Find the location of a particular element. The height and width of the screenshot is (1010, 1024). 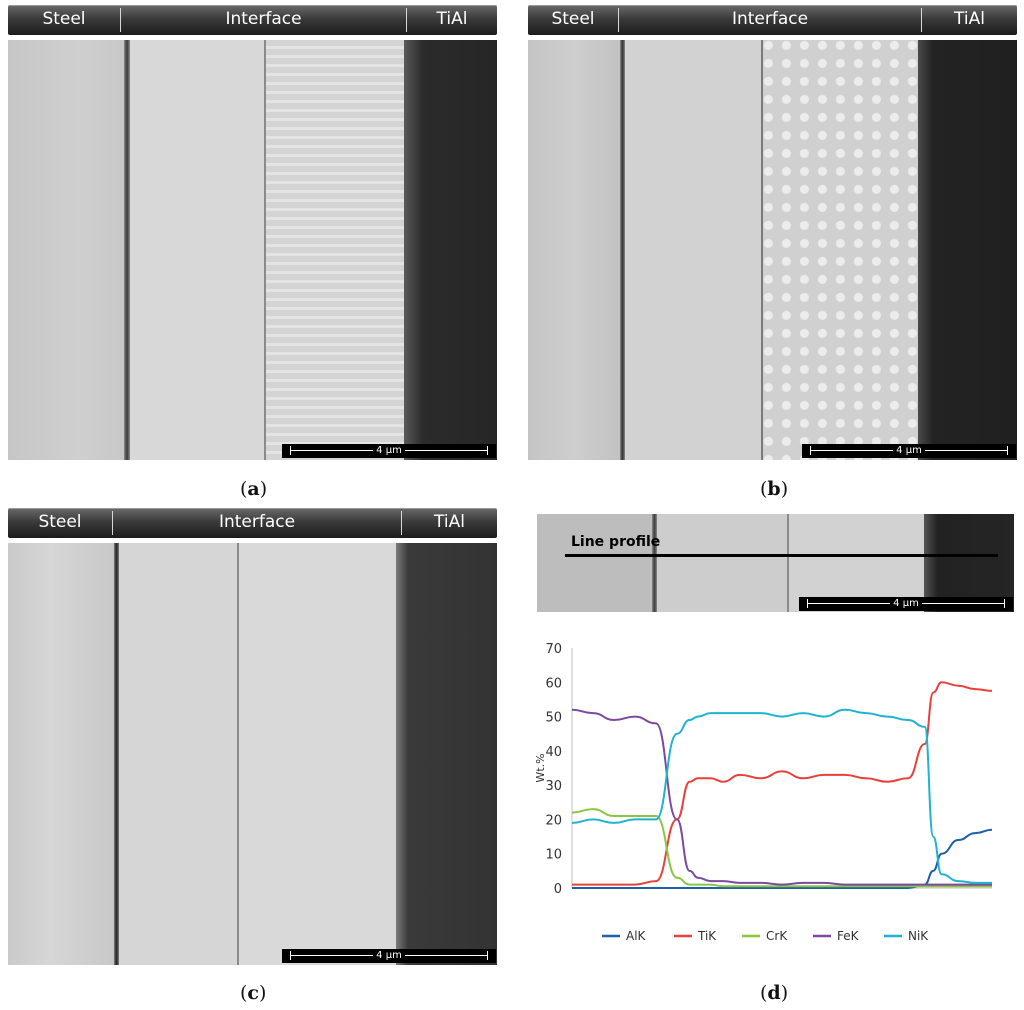

panel-b-header: Steel Interface TiAl is located at coordinates (772, 20).